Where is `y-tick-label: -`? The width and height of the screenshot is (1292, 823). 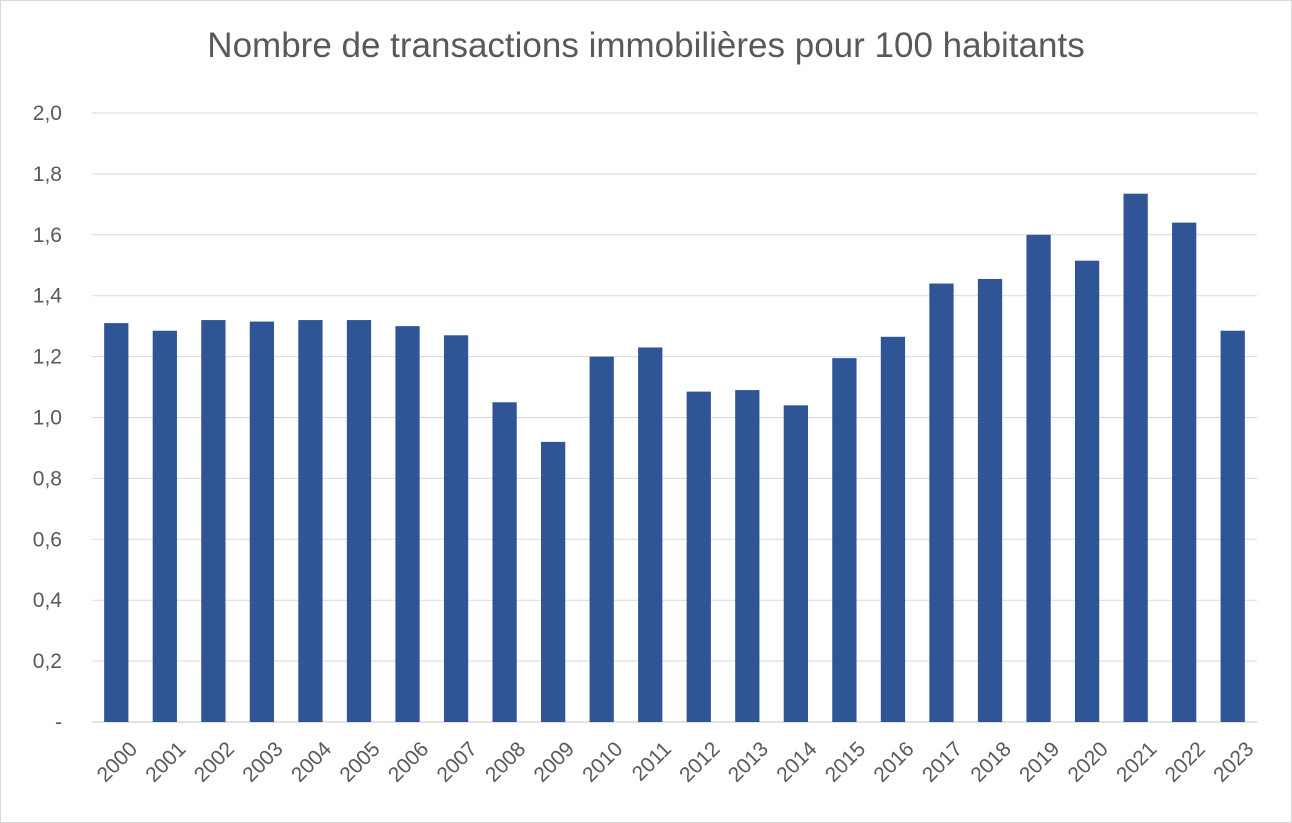 y-tick-label: - is located at coordinates (58, 722).